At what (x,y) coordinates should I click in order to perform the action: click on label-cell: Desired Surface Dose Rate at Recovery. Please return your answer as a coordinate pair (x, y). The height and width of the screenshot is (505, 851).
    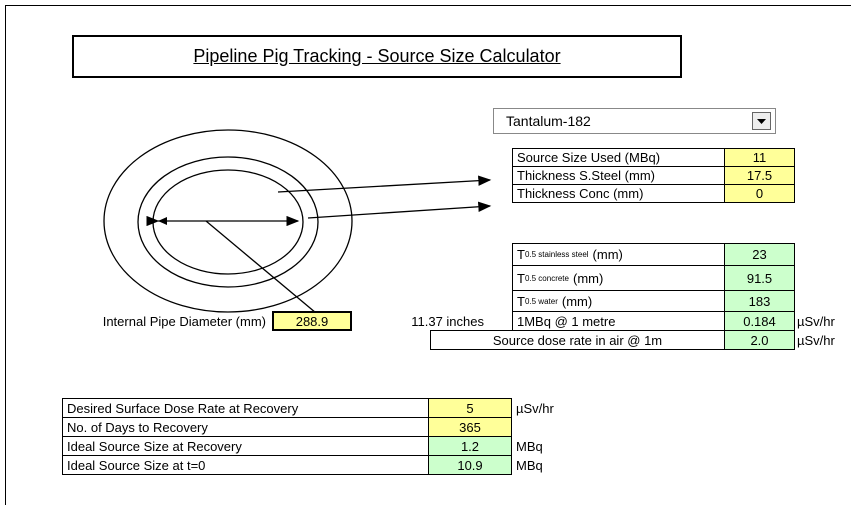
    Looking at the image, I should click on (245, 408).